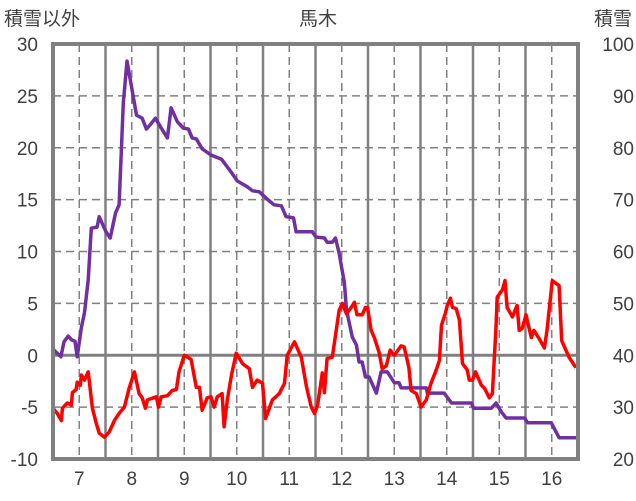 Image resolution: width=636 pixels, height=501 pixels. I want to click on left-tick-label: 0, so click(32, 356).